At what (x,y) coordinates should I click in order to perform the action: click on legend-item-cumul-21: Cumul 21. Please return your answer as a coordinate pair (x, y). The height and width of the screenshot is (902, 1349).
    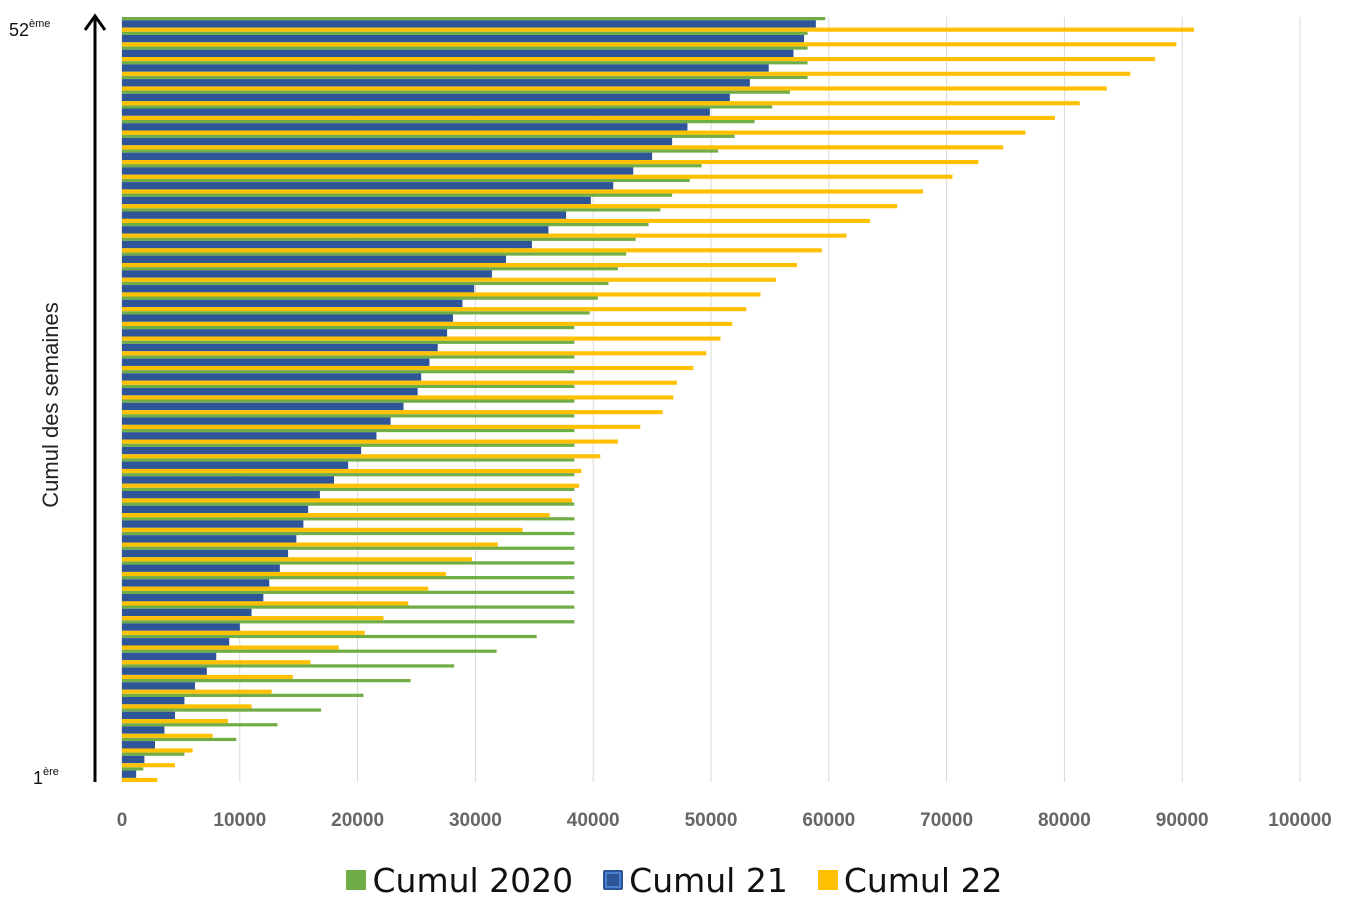
    Looking at the image, I should click on (695, 880).